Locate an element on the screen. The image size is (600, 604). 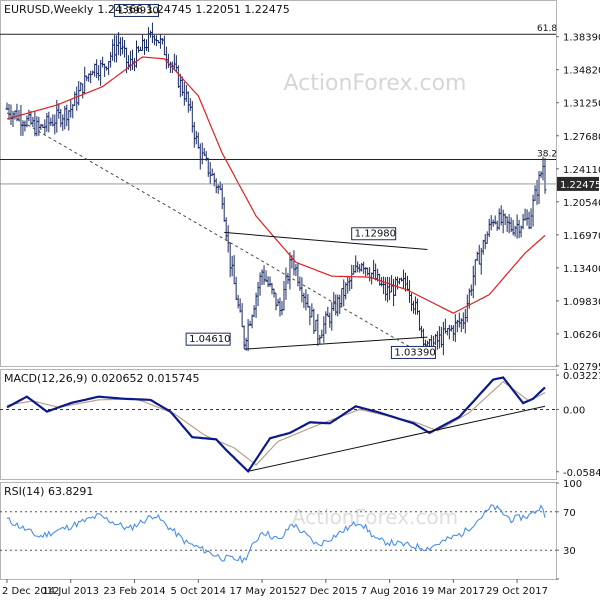
ohlc-values: 1.24366 1.24745 1.22051 1.22475 is located at coordinates (193, 9).